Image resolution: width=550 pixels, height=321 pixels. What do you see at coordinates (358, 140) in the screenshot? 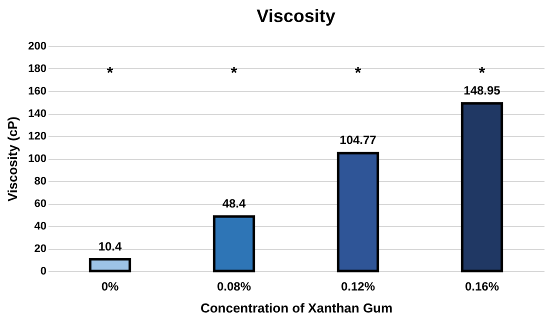
I see `data-label: 104.77` at bounding box center [358, 140].